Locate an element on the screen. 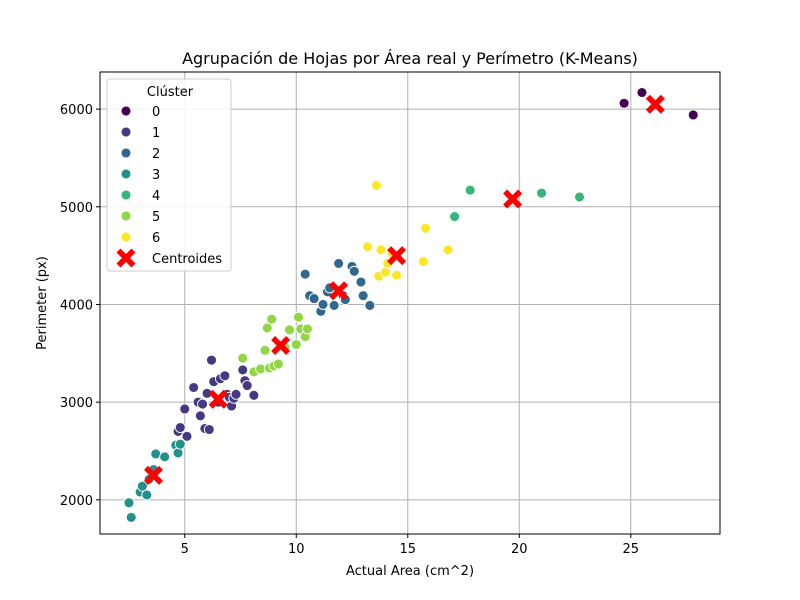  legend-label-cluster-2: 2 is located at coordinates (156, 154).